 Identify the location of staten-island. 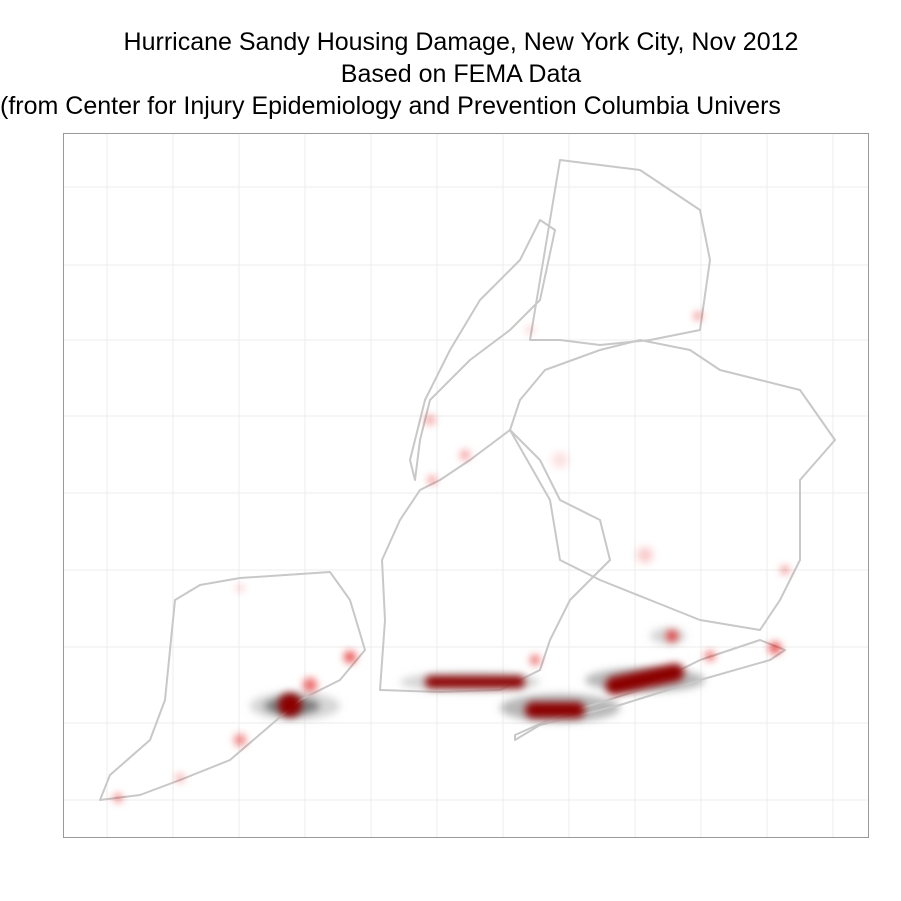
(232, 686).